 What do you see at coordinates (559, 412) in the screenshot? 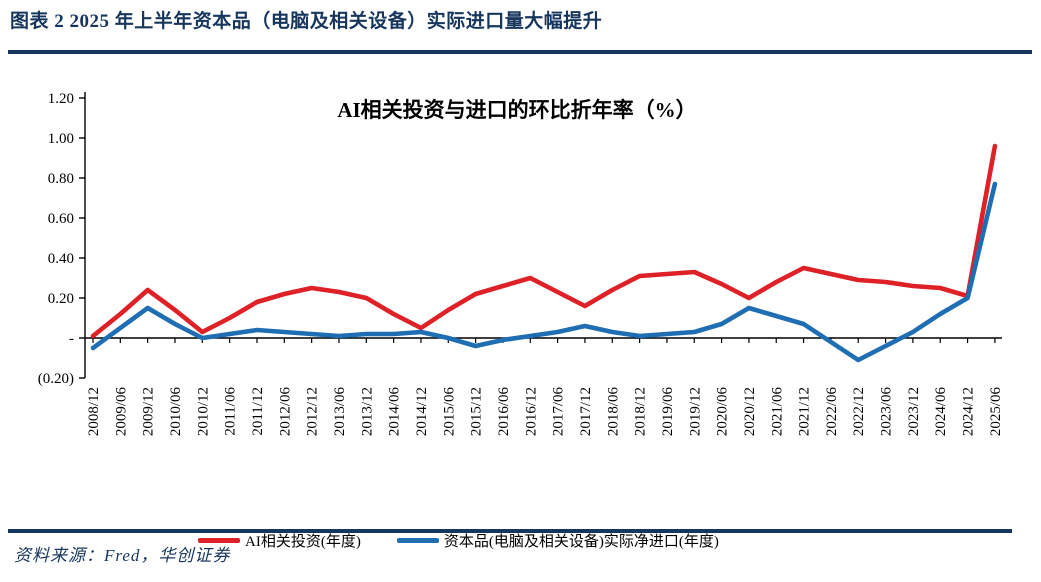
I see `x-tick-label: 2017/06` at bounding box center [559, 412].